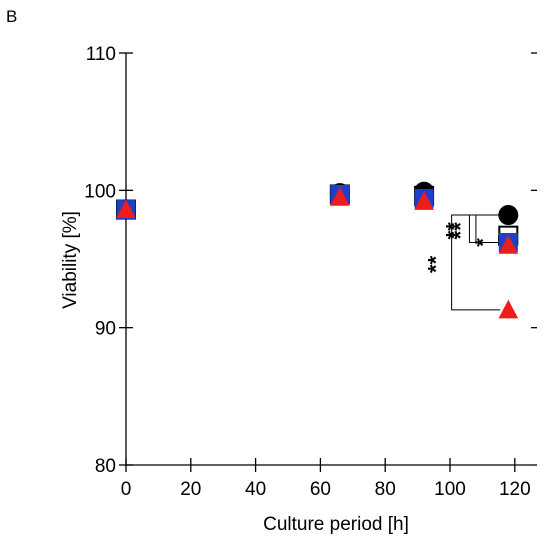 The image size is (550, 542). What do you see at coordinates (11, 16) in the screenshot?
I see `panel-label: B` at bounding box center [11, 16].